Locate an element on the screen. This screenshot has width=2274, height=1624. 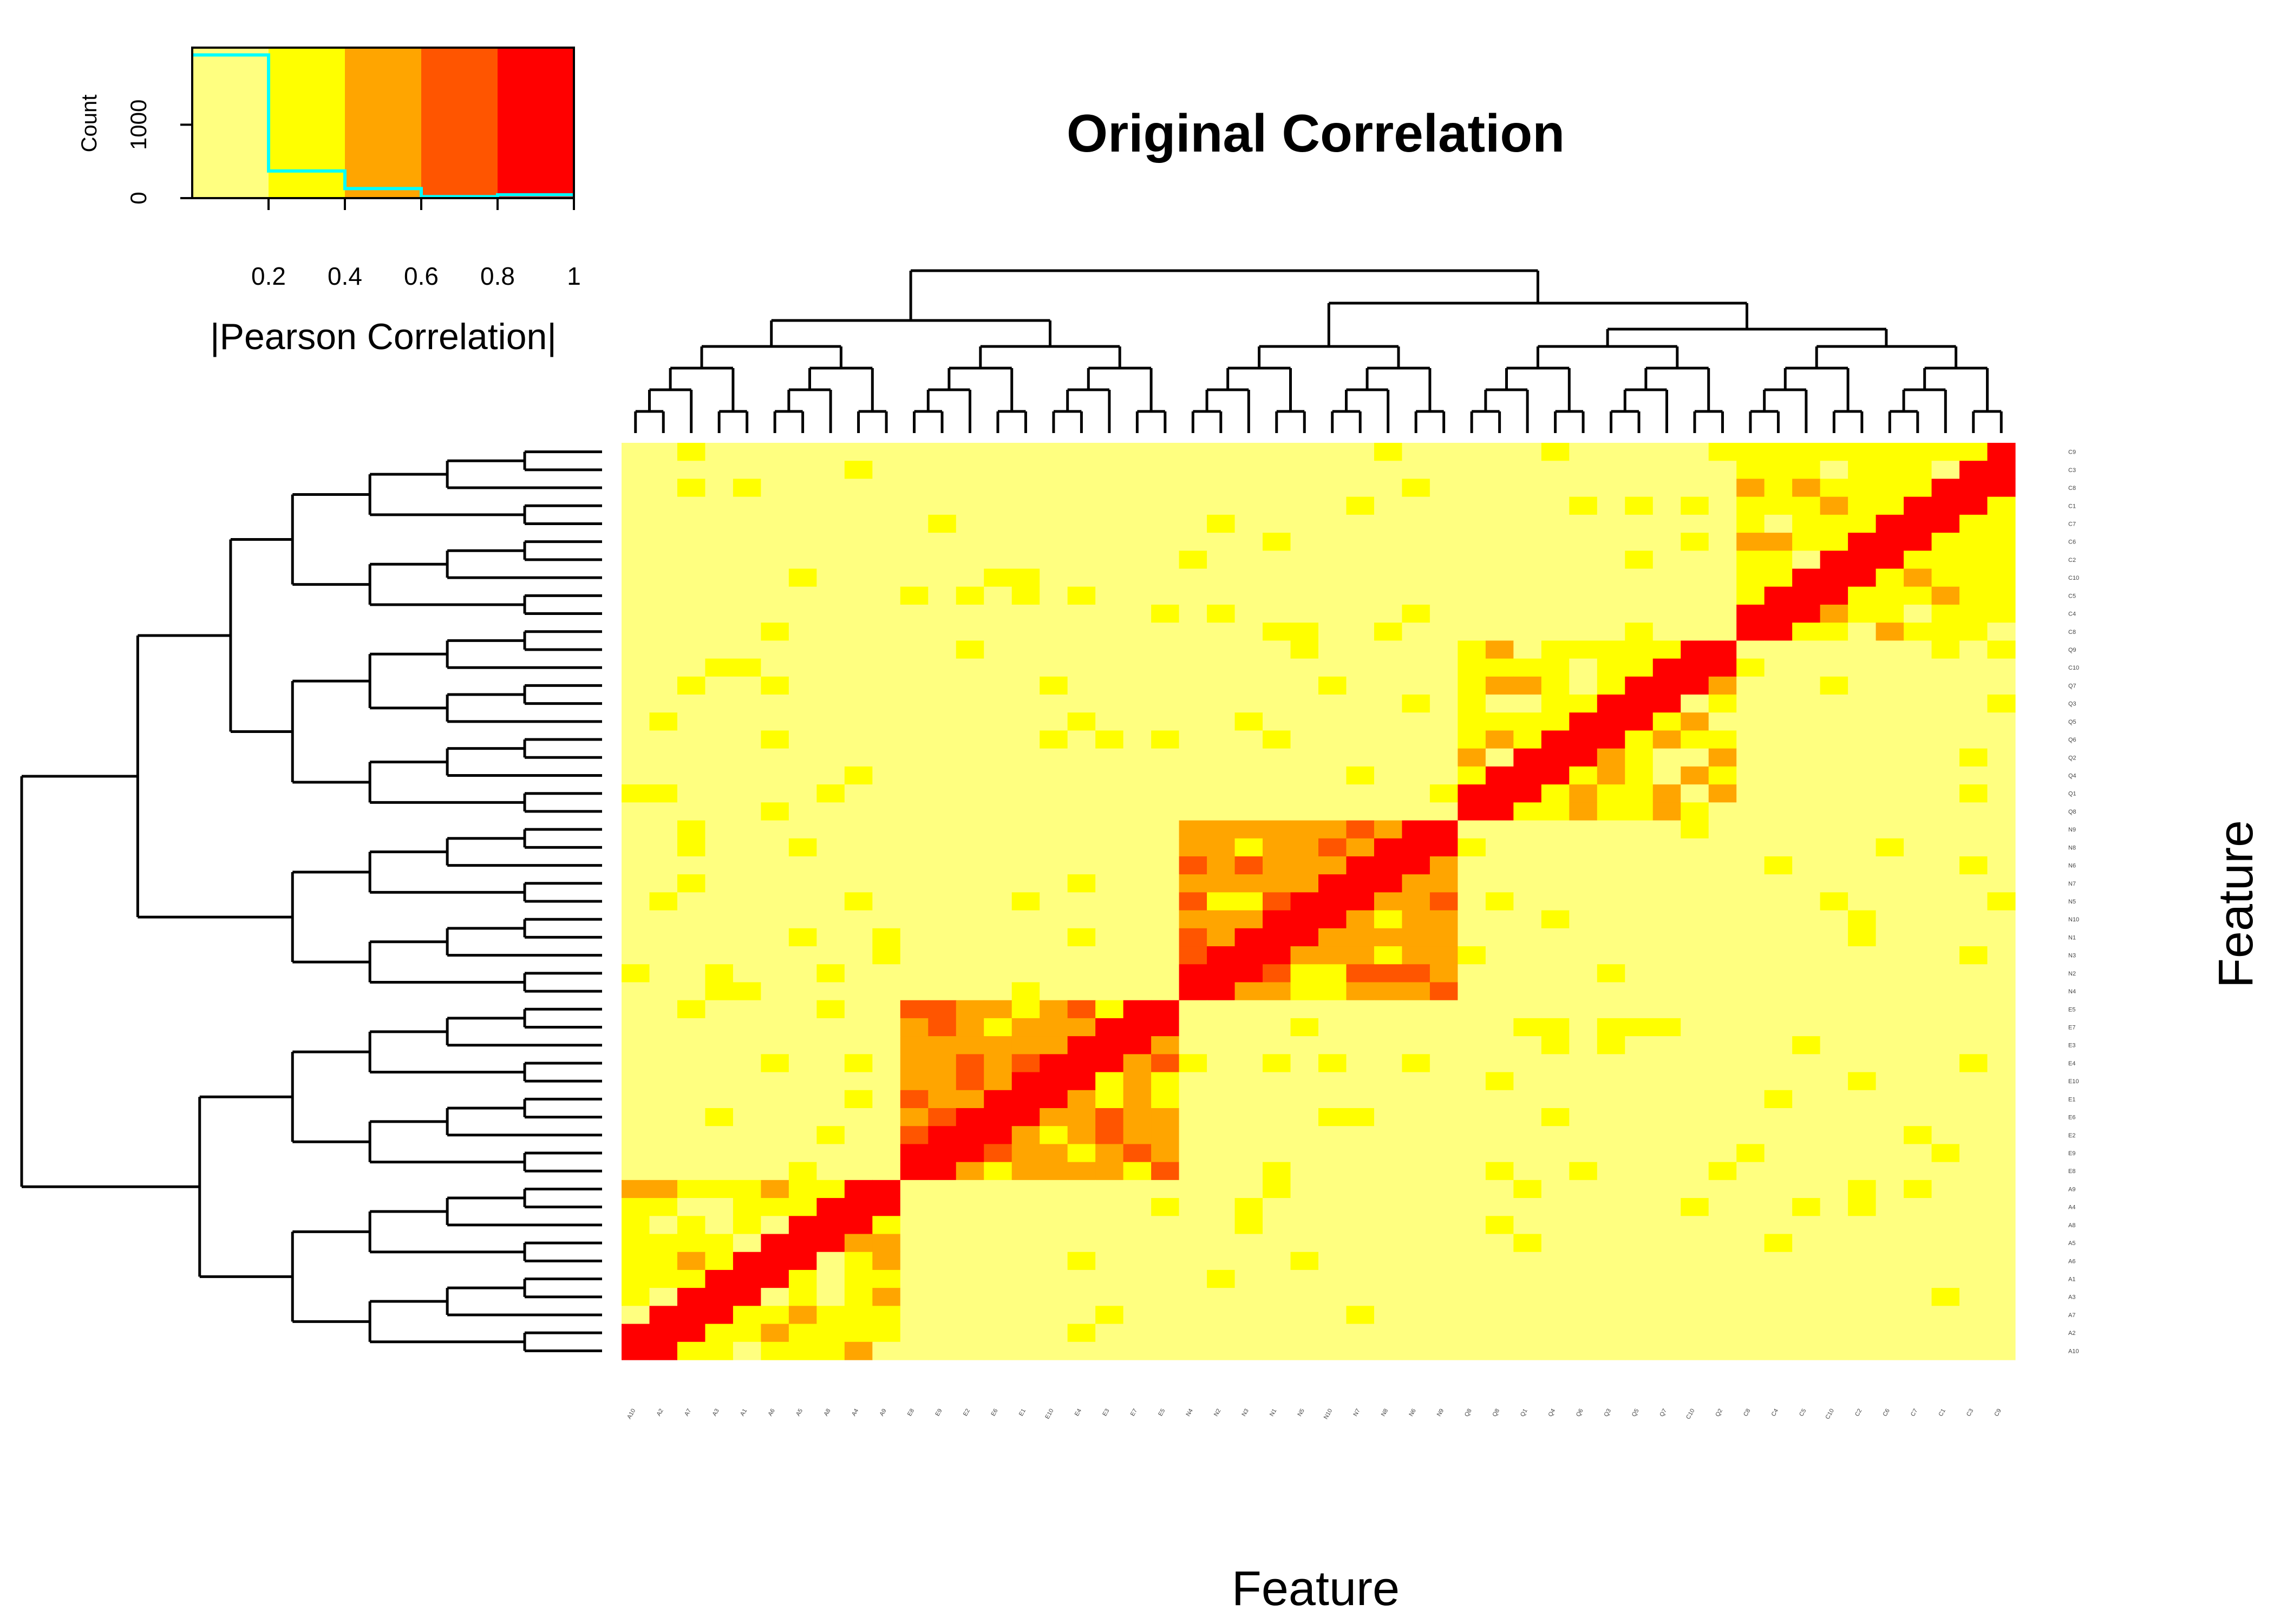
row-tick-label: N1 is located at coordinates (2072, 937).